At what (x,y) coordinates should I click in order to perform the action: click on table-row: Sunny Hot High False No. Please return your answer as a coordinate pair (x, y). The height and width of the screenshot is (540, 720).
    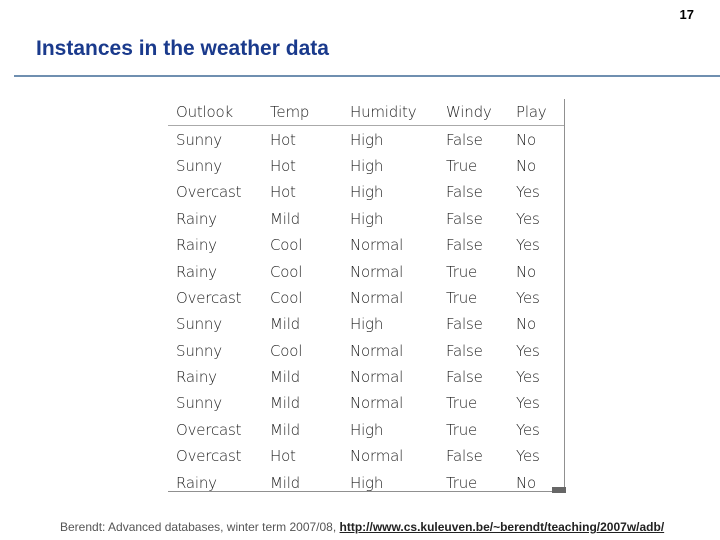
    Looking at the image, I should click on (366, 139).